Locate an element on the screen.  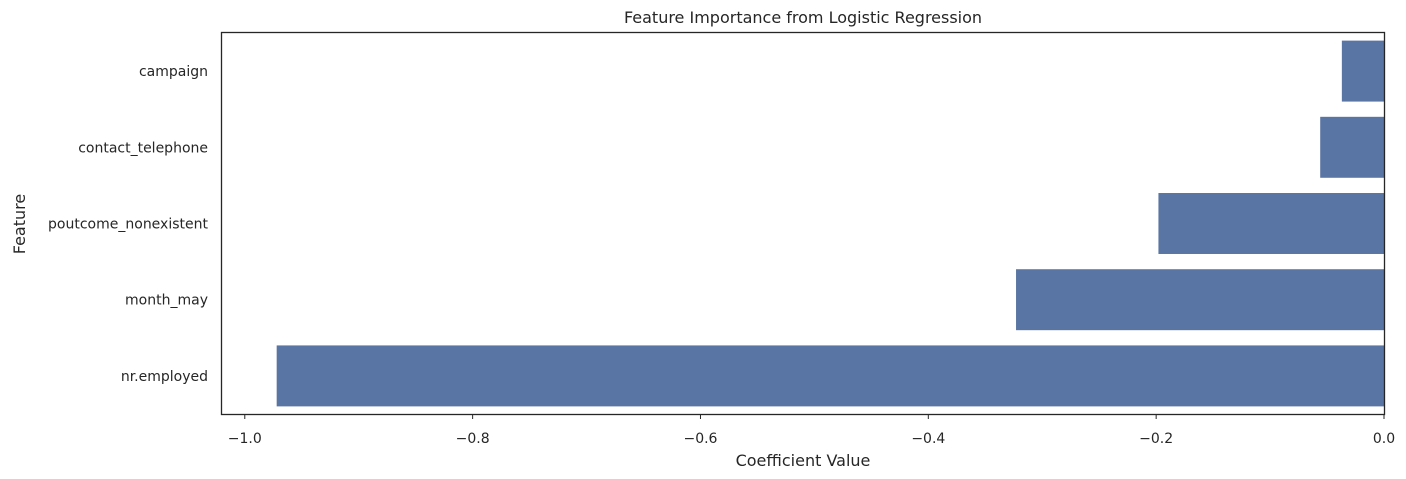
bar-month_may is located at coordinates (1200, 300).